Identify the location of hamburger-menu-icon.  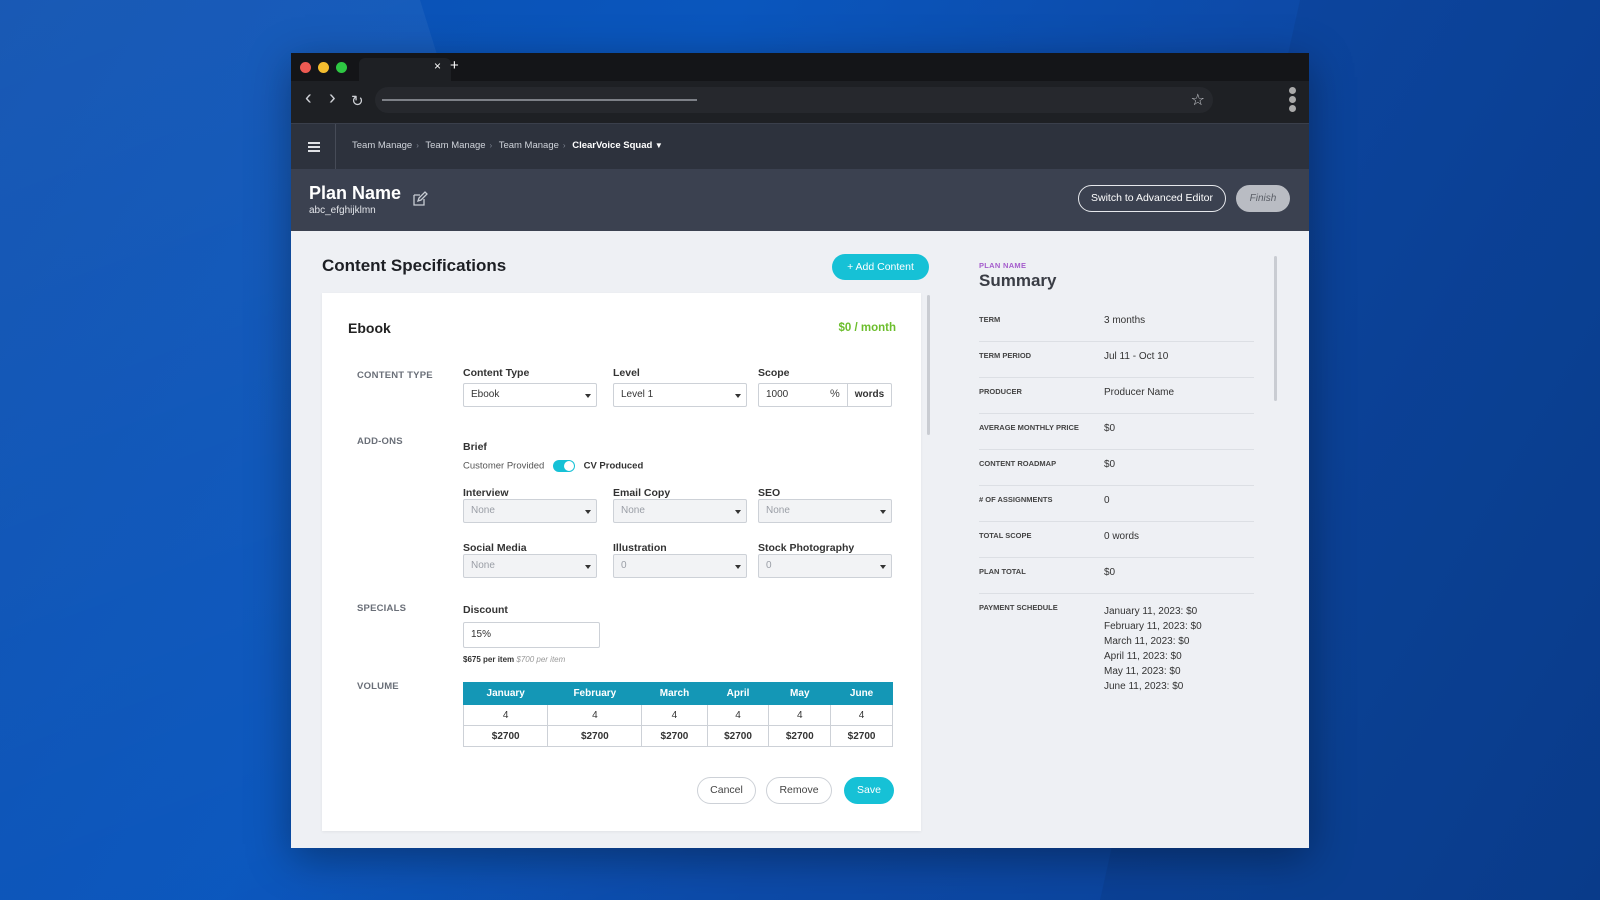
(313, 147).